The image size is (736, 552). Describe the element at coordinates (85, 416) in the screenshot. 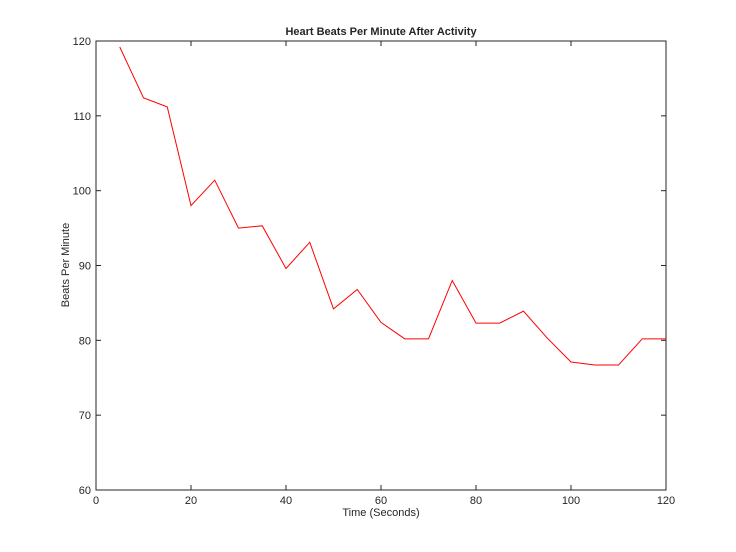

I see `y-tick-label: 70` at that location.